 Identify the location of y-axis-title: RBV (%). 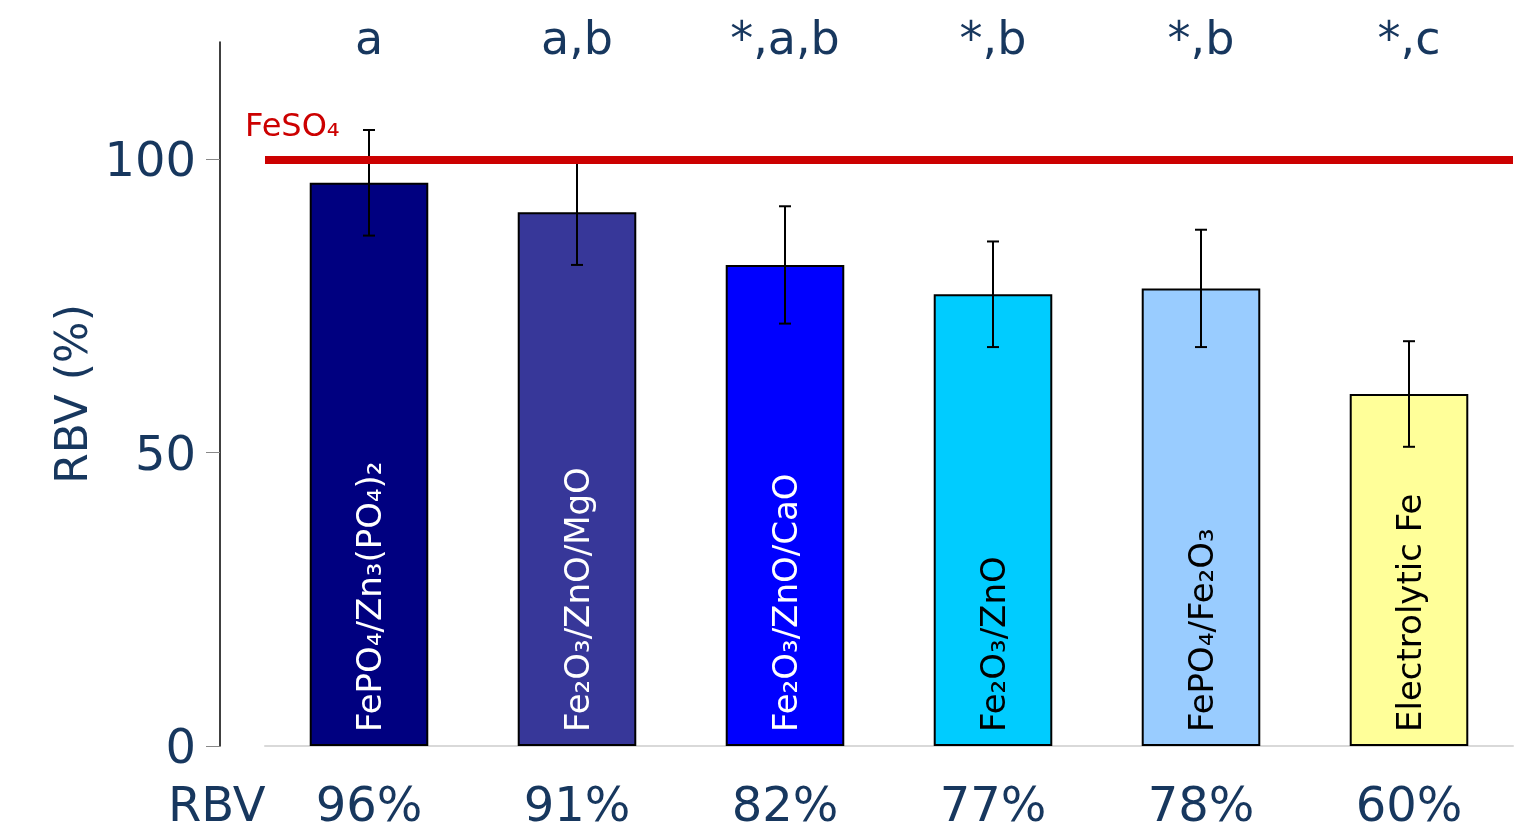
(71, 394).